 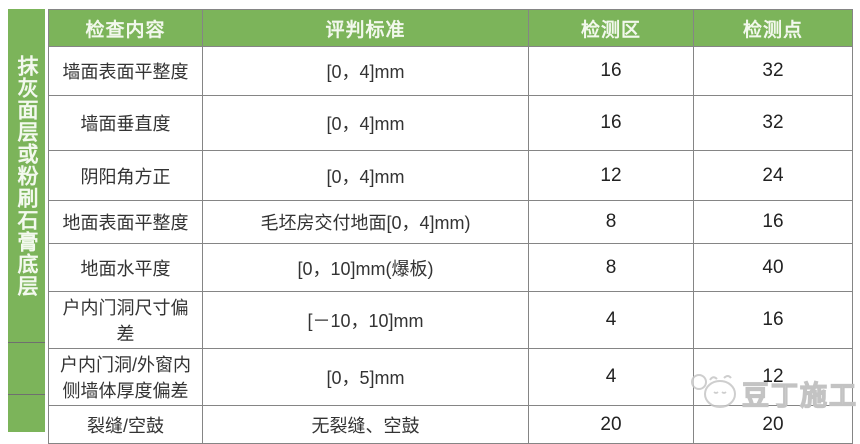 I want to click on category-band: 抹灰面层或粉刷石膏底层, so click(x=26, y=220).